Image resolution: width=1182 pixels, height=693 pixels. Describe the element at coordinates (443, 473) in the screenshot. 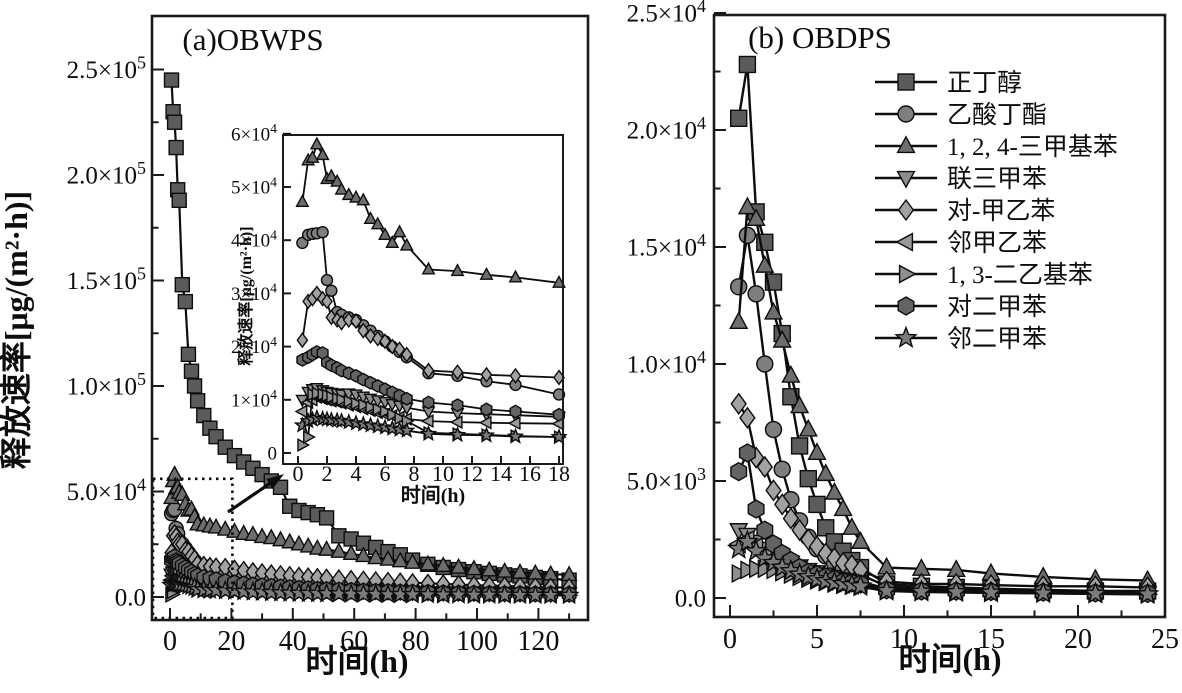

I see `x-tick-label: 10` at that location.